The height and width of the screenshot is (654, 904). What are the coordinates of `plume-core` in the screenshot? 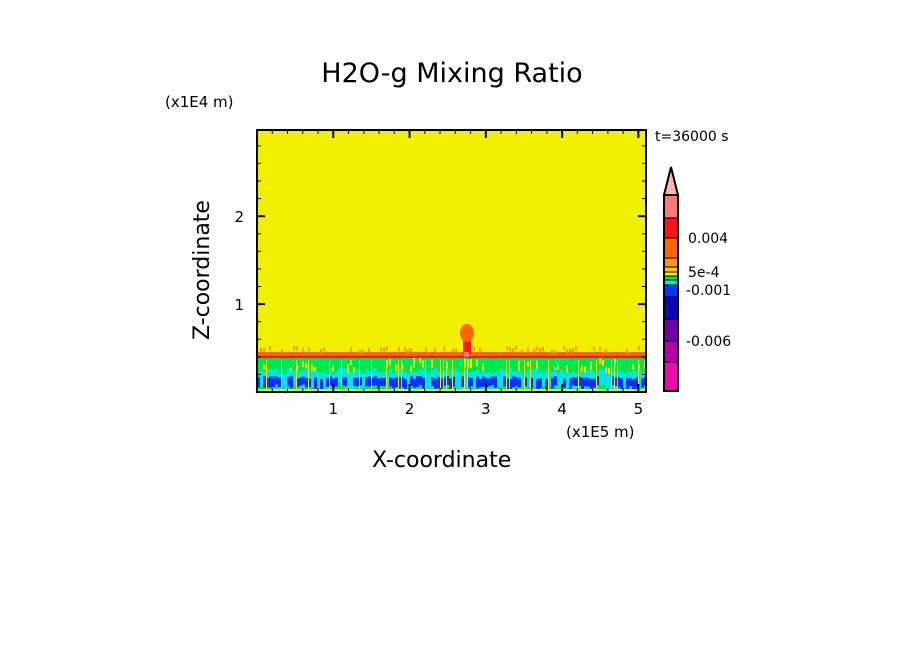 It's located at (467, 346).